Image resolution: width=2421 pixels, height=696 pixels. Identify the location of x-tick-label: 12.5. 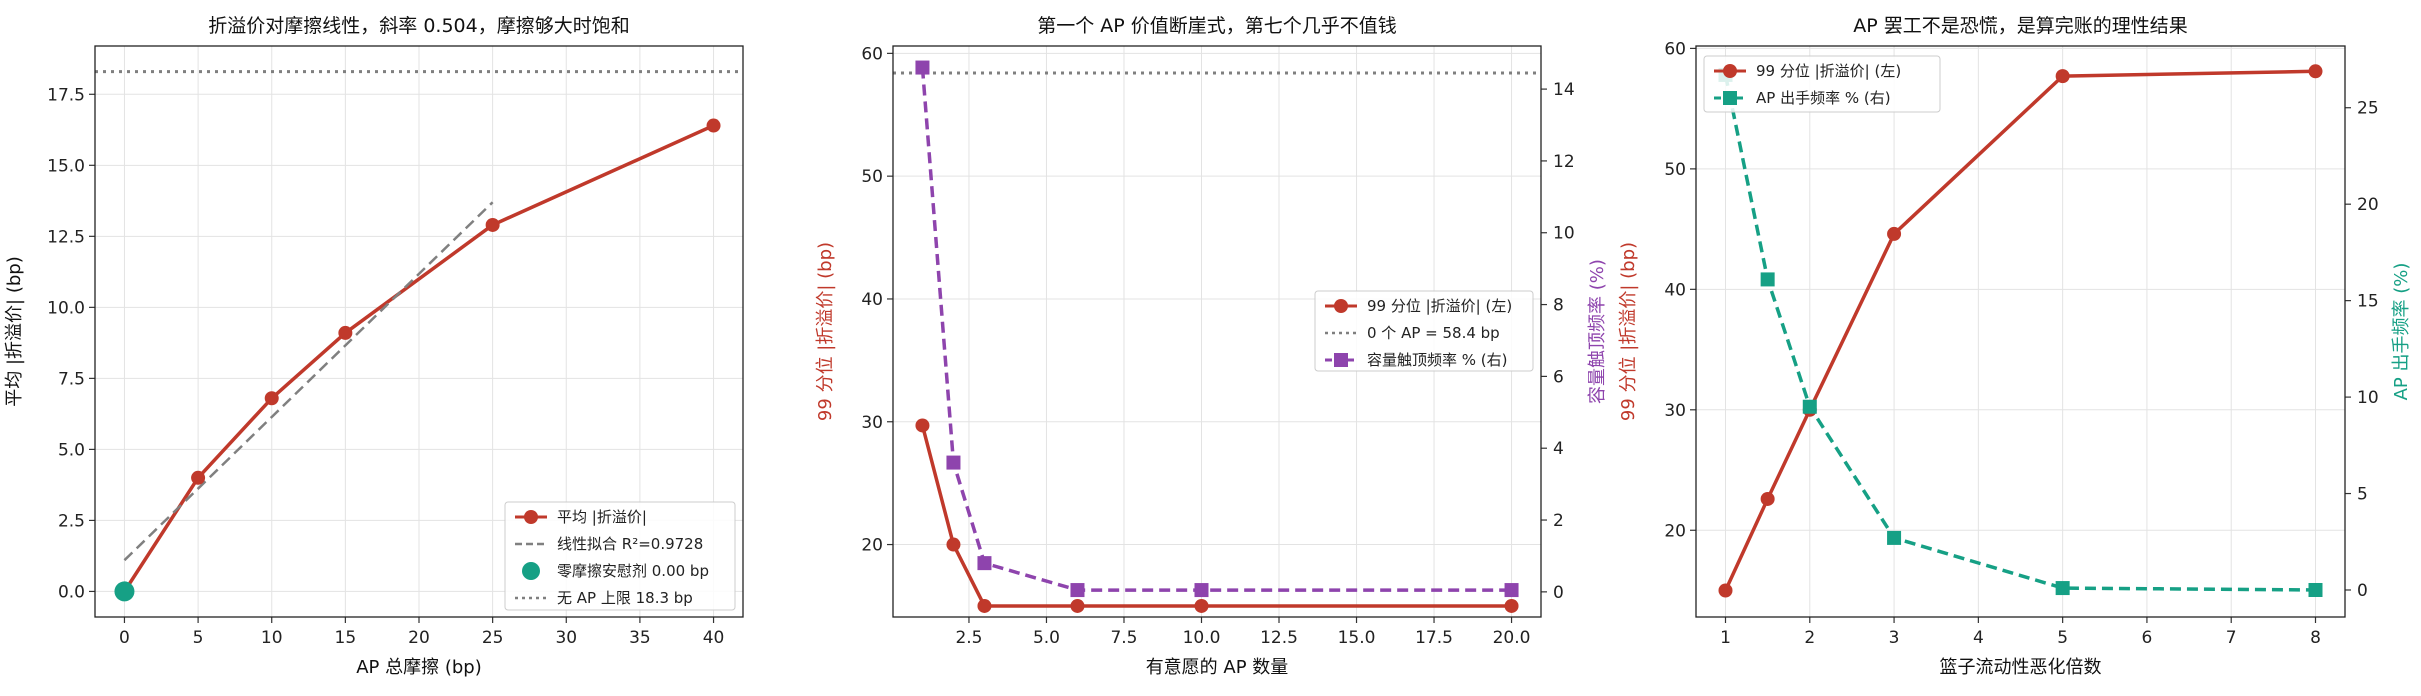
(1279, 638).